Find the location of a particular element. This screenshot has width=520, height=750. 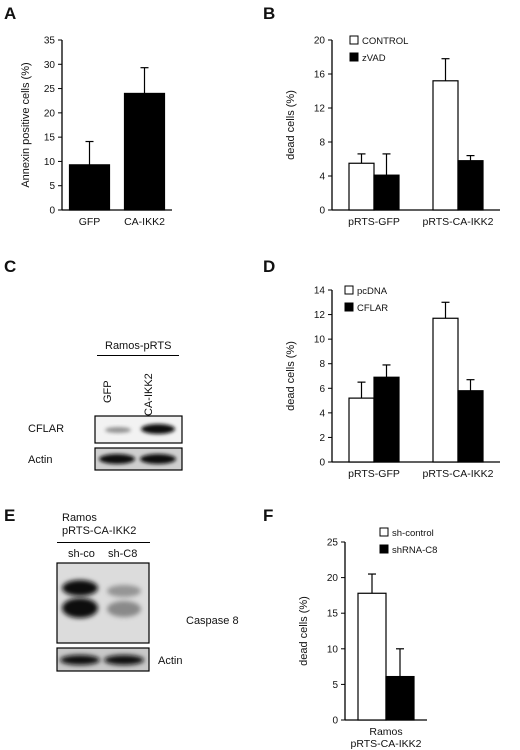

blot-c-cflar-band-ca is located at coordinates (158, 429).